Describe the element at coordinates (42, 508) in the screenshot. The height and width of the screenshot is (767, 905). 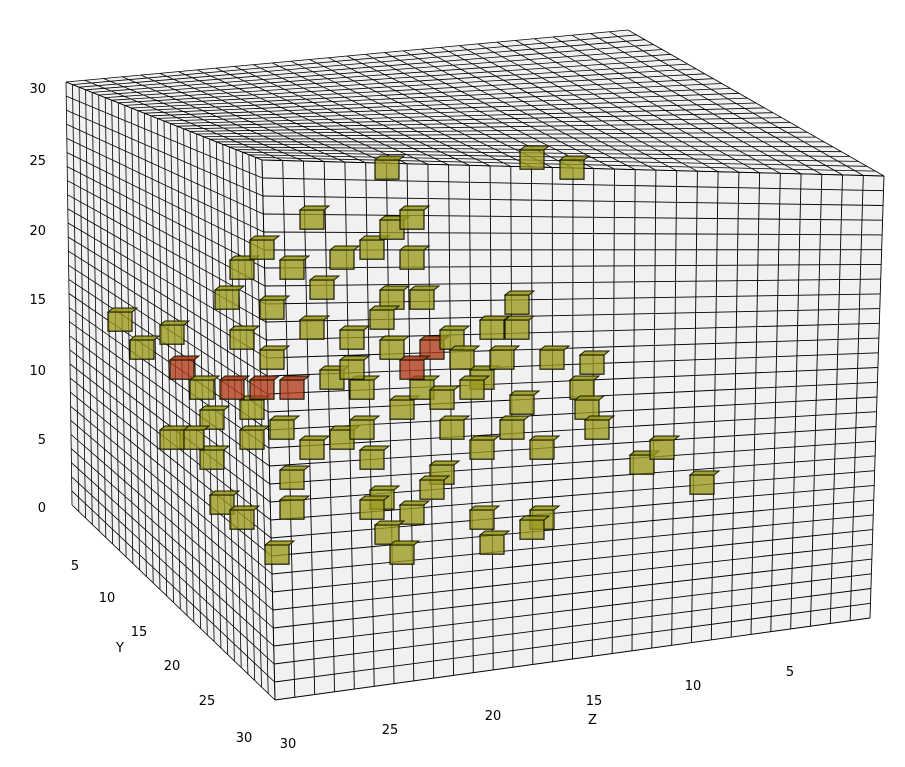
I see `vertical-tick-label: 0` at that location.